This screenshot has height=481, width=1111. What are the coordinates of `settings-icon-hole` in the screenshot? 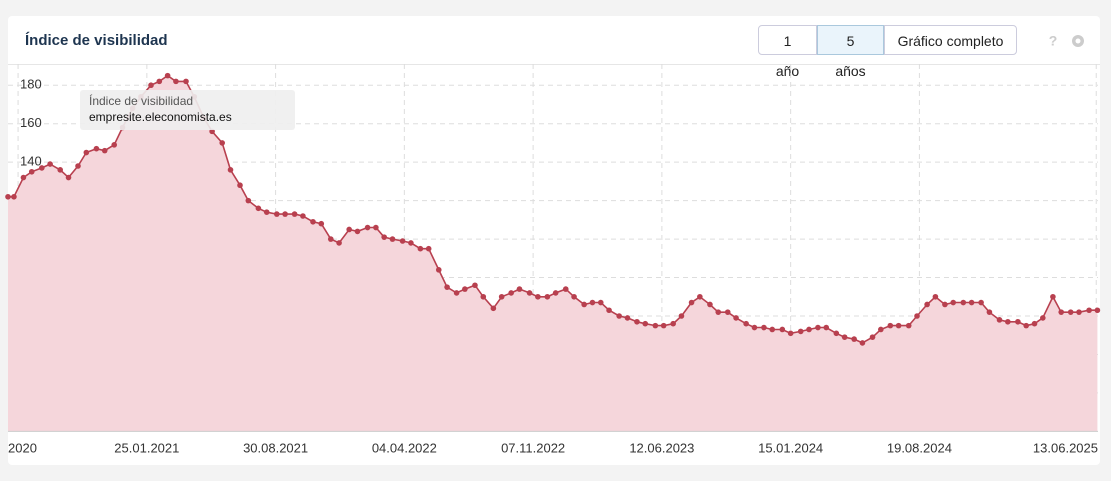 It's located at (1078, 41).